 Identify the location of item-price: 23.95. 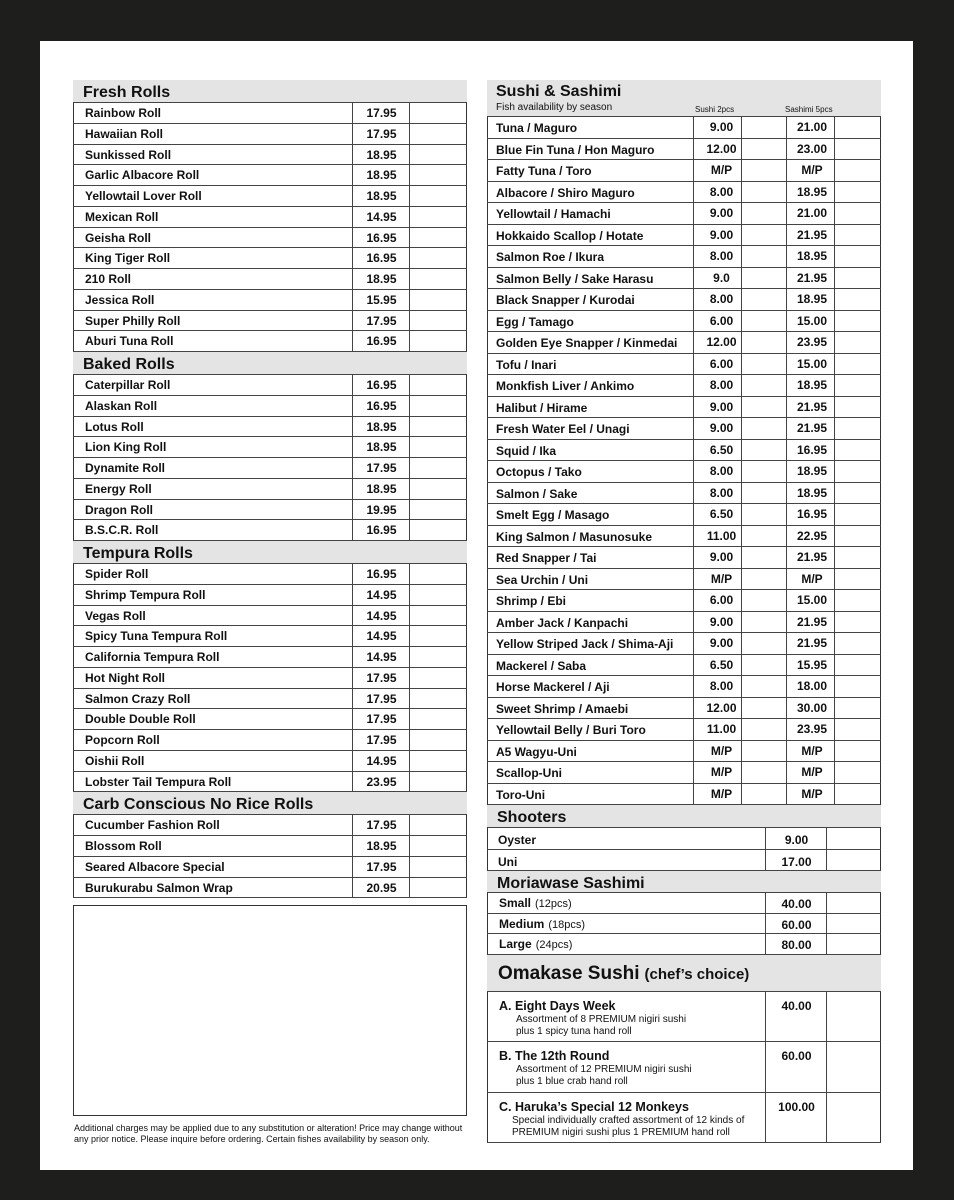
(381, 781).